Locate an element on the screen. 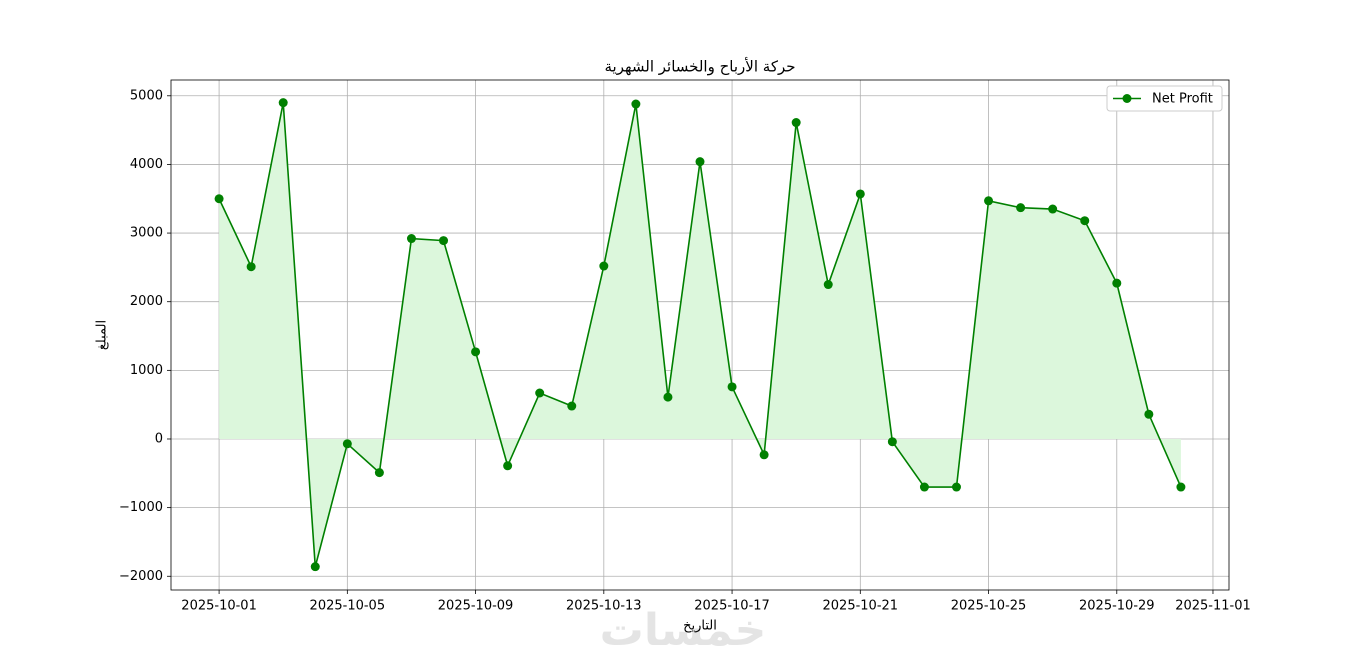  x-tick-label: 2025-10-09 is located at coordinates (476, 606).